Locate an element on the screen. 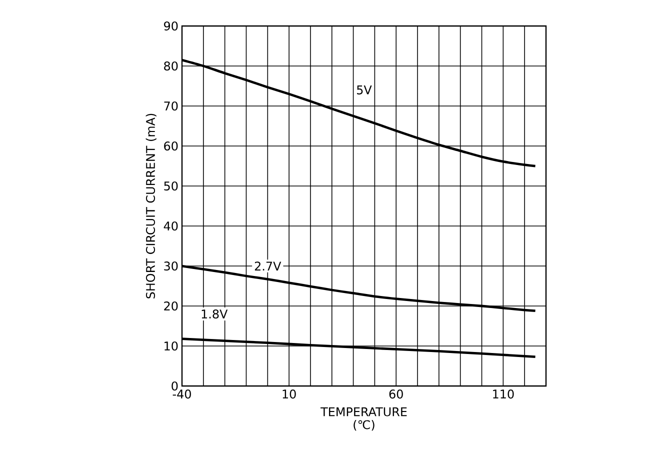  y-axis-title: SHORT CIRCUIT CURRENT (mA) is located at coordinates (151, 206).